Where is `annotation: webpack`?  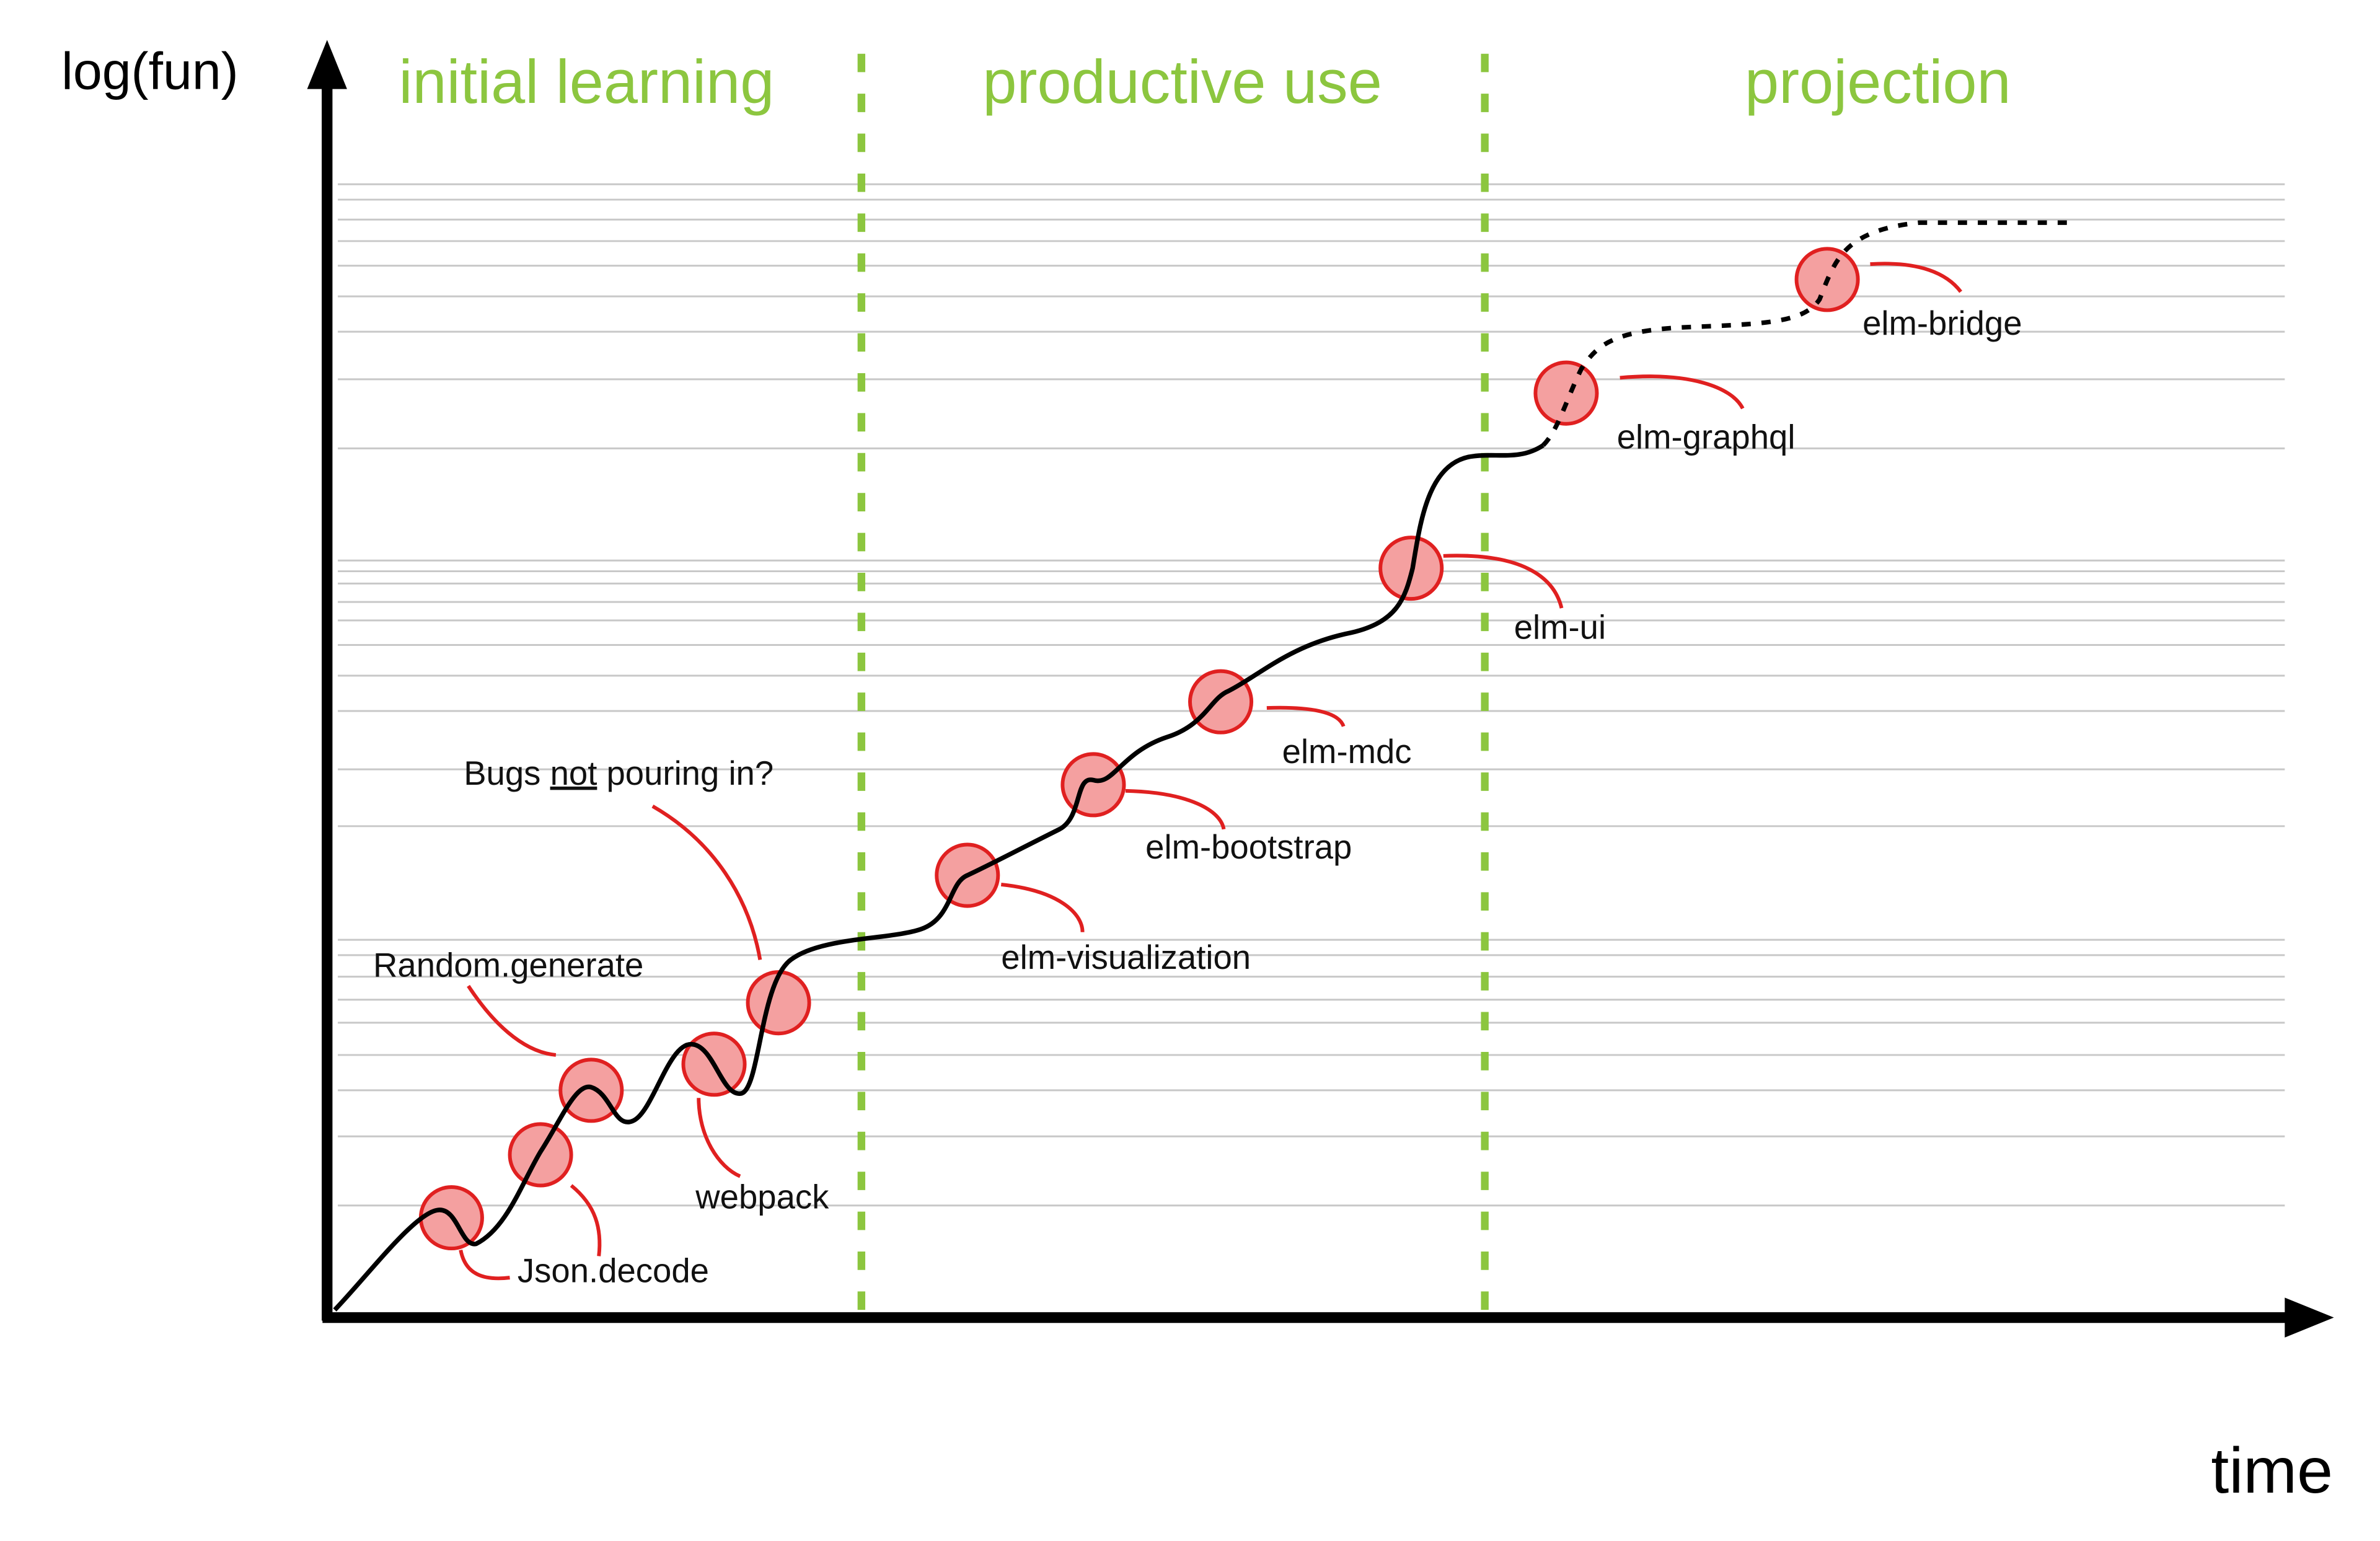 annotation: webpack is located at coordinates (762, 1197).